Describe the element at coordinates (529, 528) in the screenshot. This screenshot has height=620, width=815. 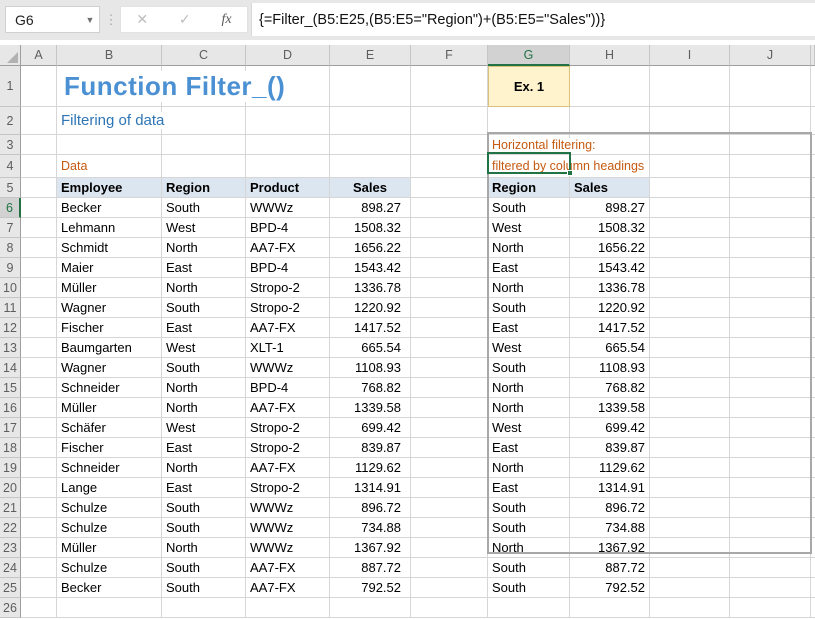
I see `cell-G22: South` at that location.